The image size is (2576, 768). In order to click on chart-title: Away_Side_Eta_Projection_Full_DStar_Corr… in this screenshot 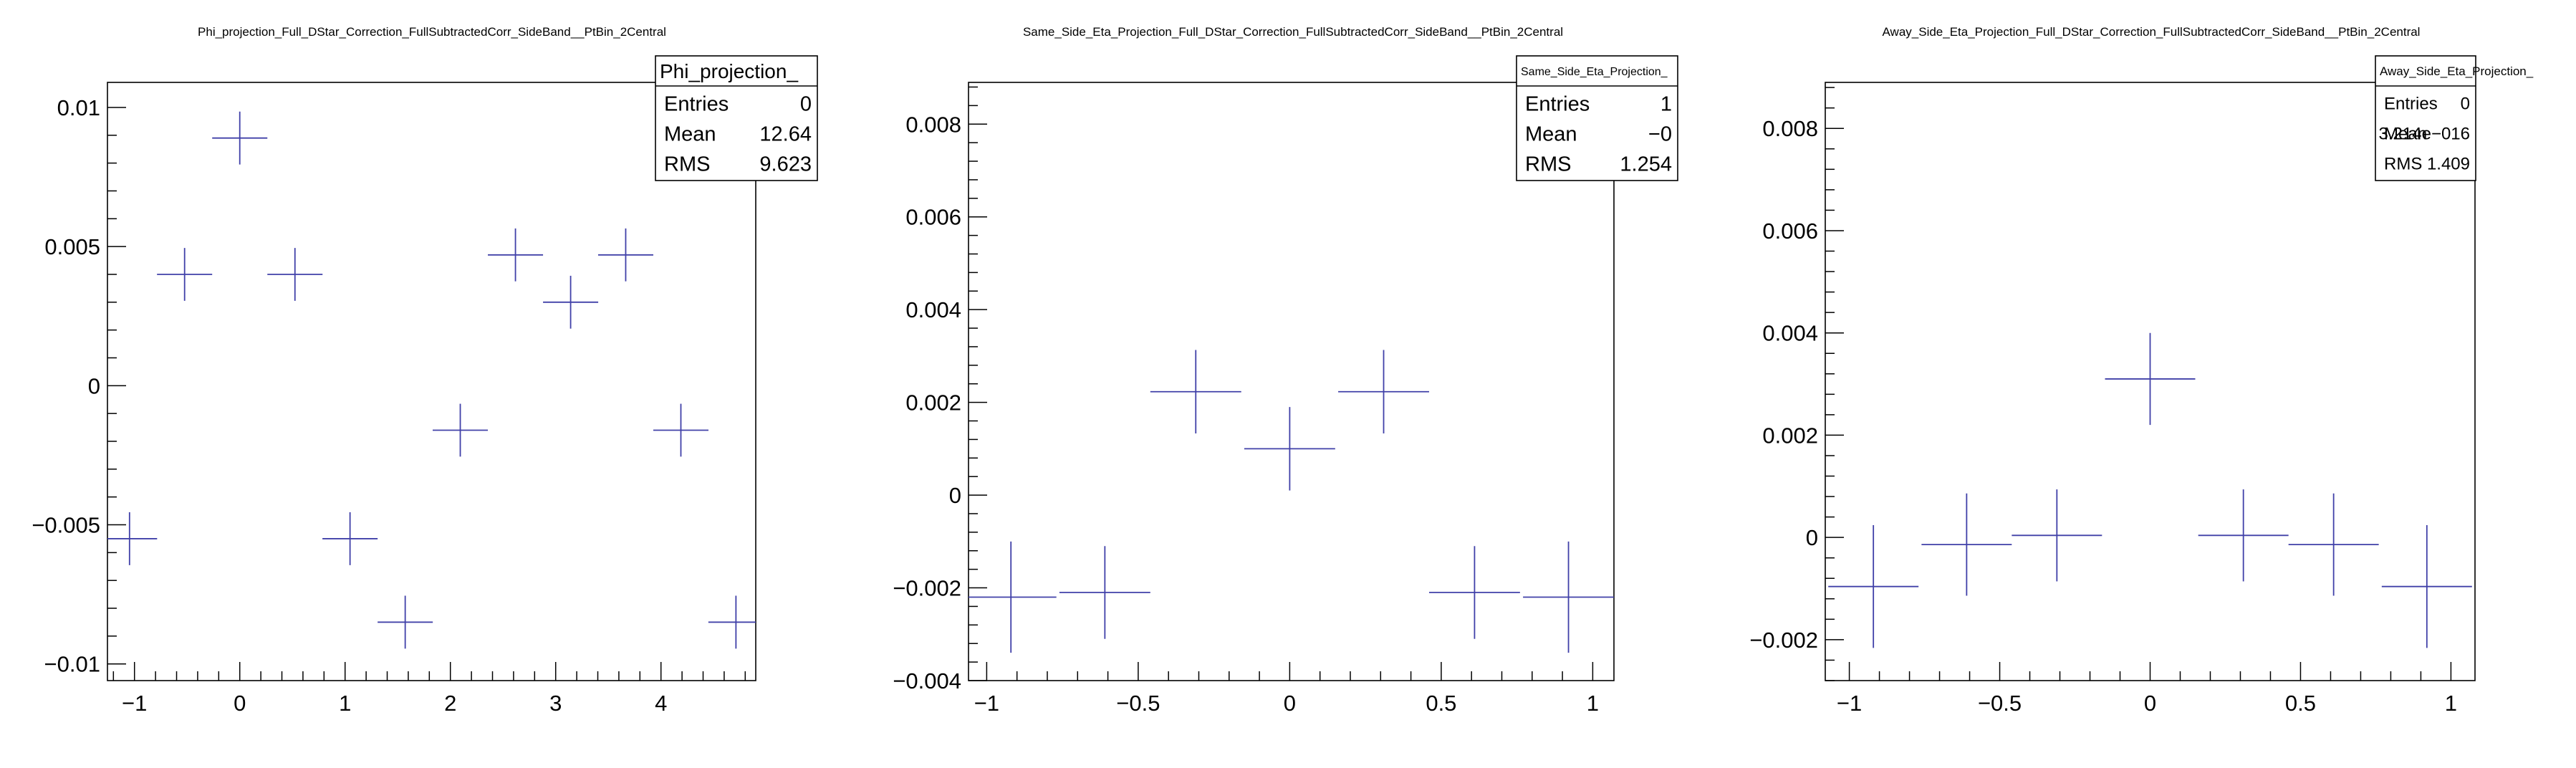, I will do `click(2152, 32)`.